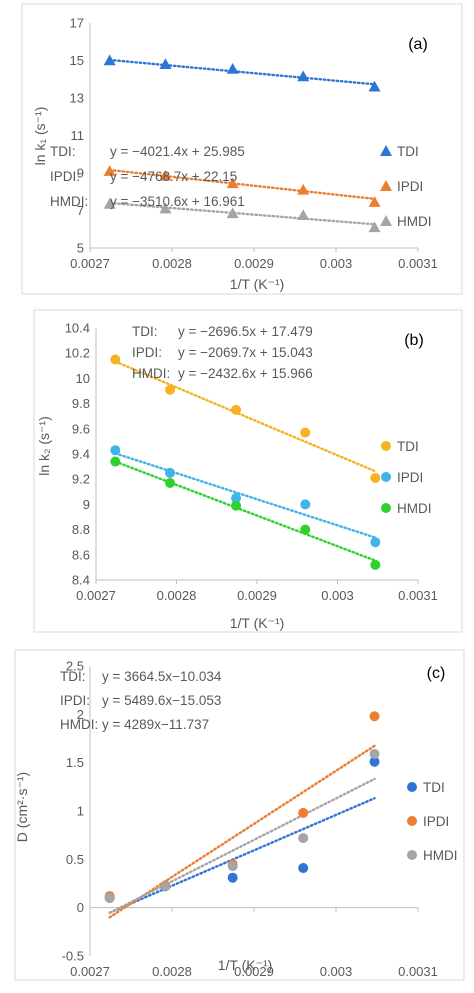  What do you see at coordinates (80, 714) in the screenshot?
I see `y-tick-label: 2` at bounding box center [80, 714].